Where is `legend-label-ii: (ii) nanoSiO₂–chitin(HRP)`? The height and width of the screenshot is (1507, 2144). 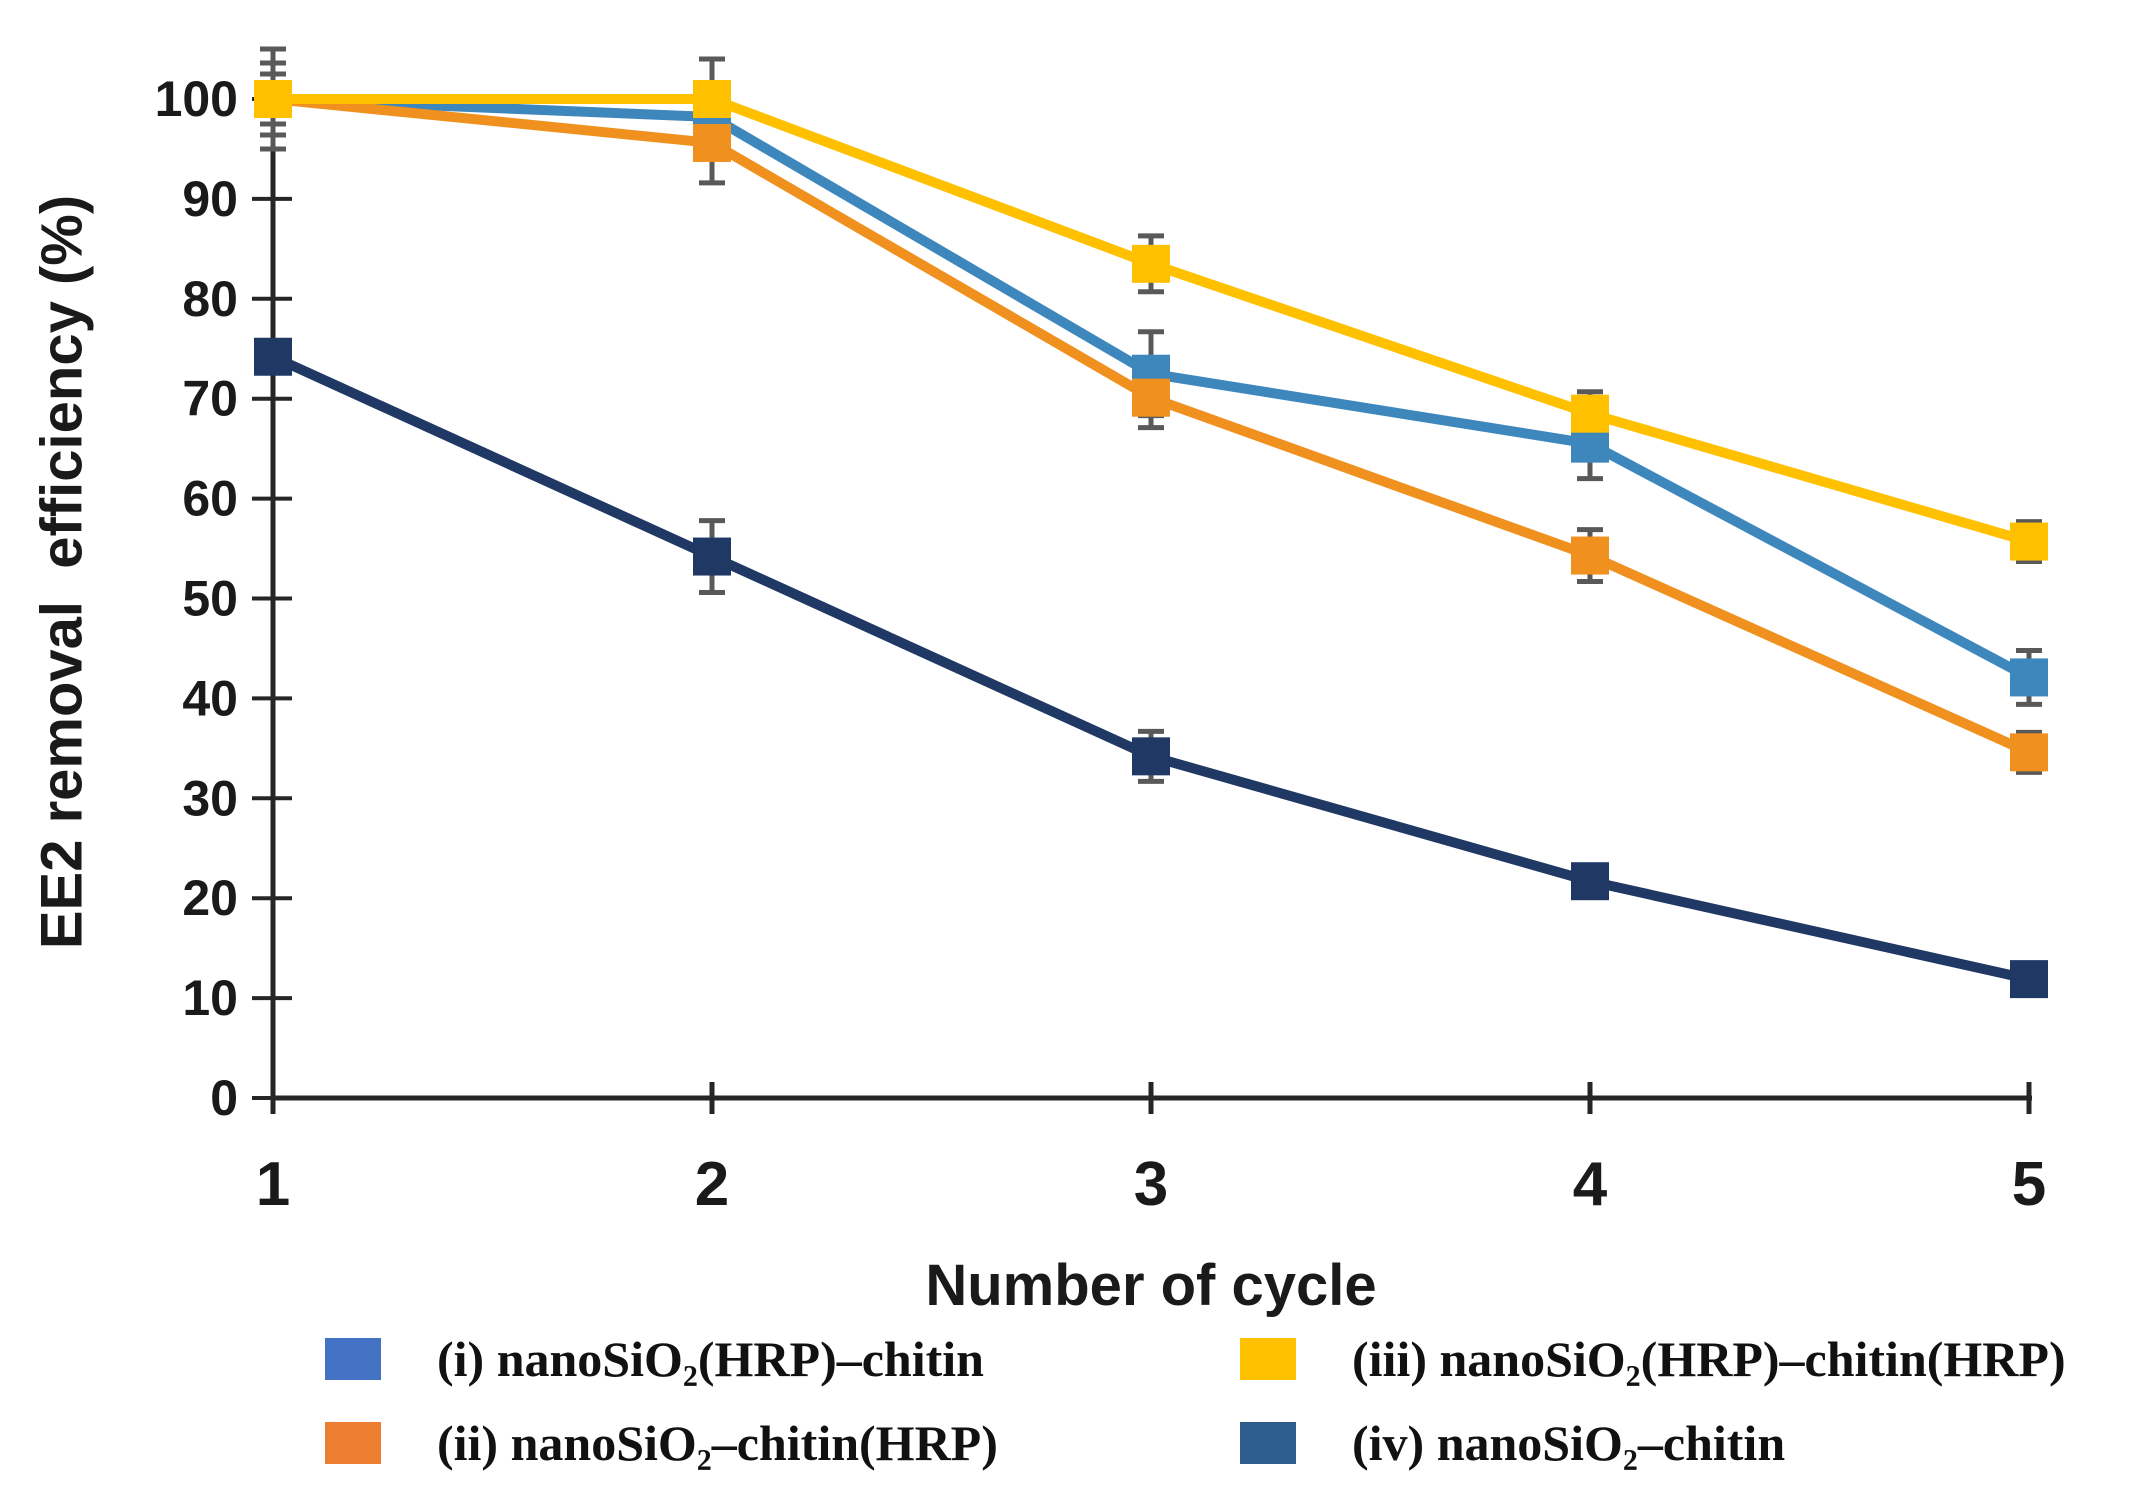 legend-label-ii: (ii) nanoSiO₂–chitin(HRP) is located at coordinates (717, 1443).